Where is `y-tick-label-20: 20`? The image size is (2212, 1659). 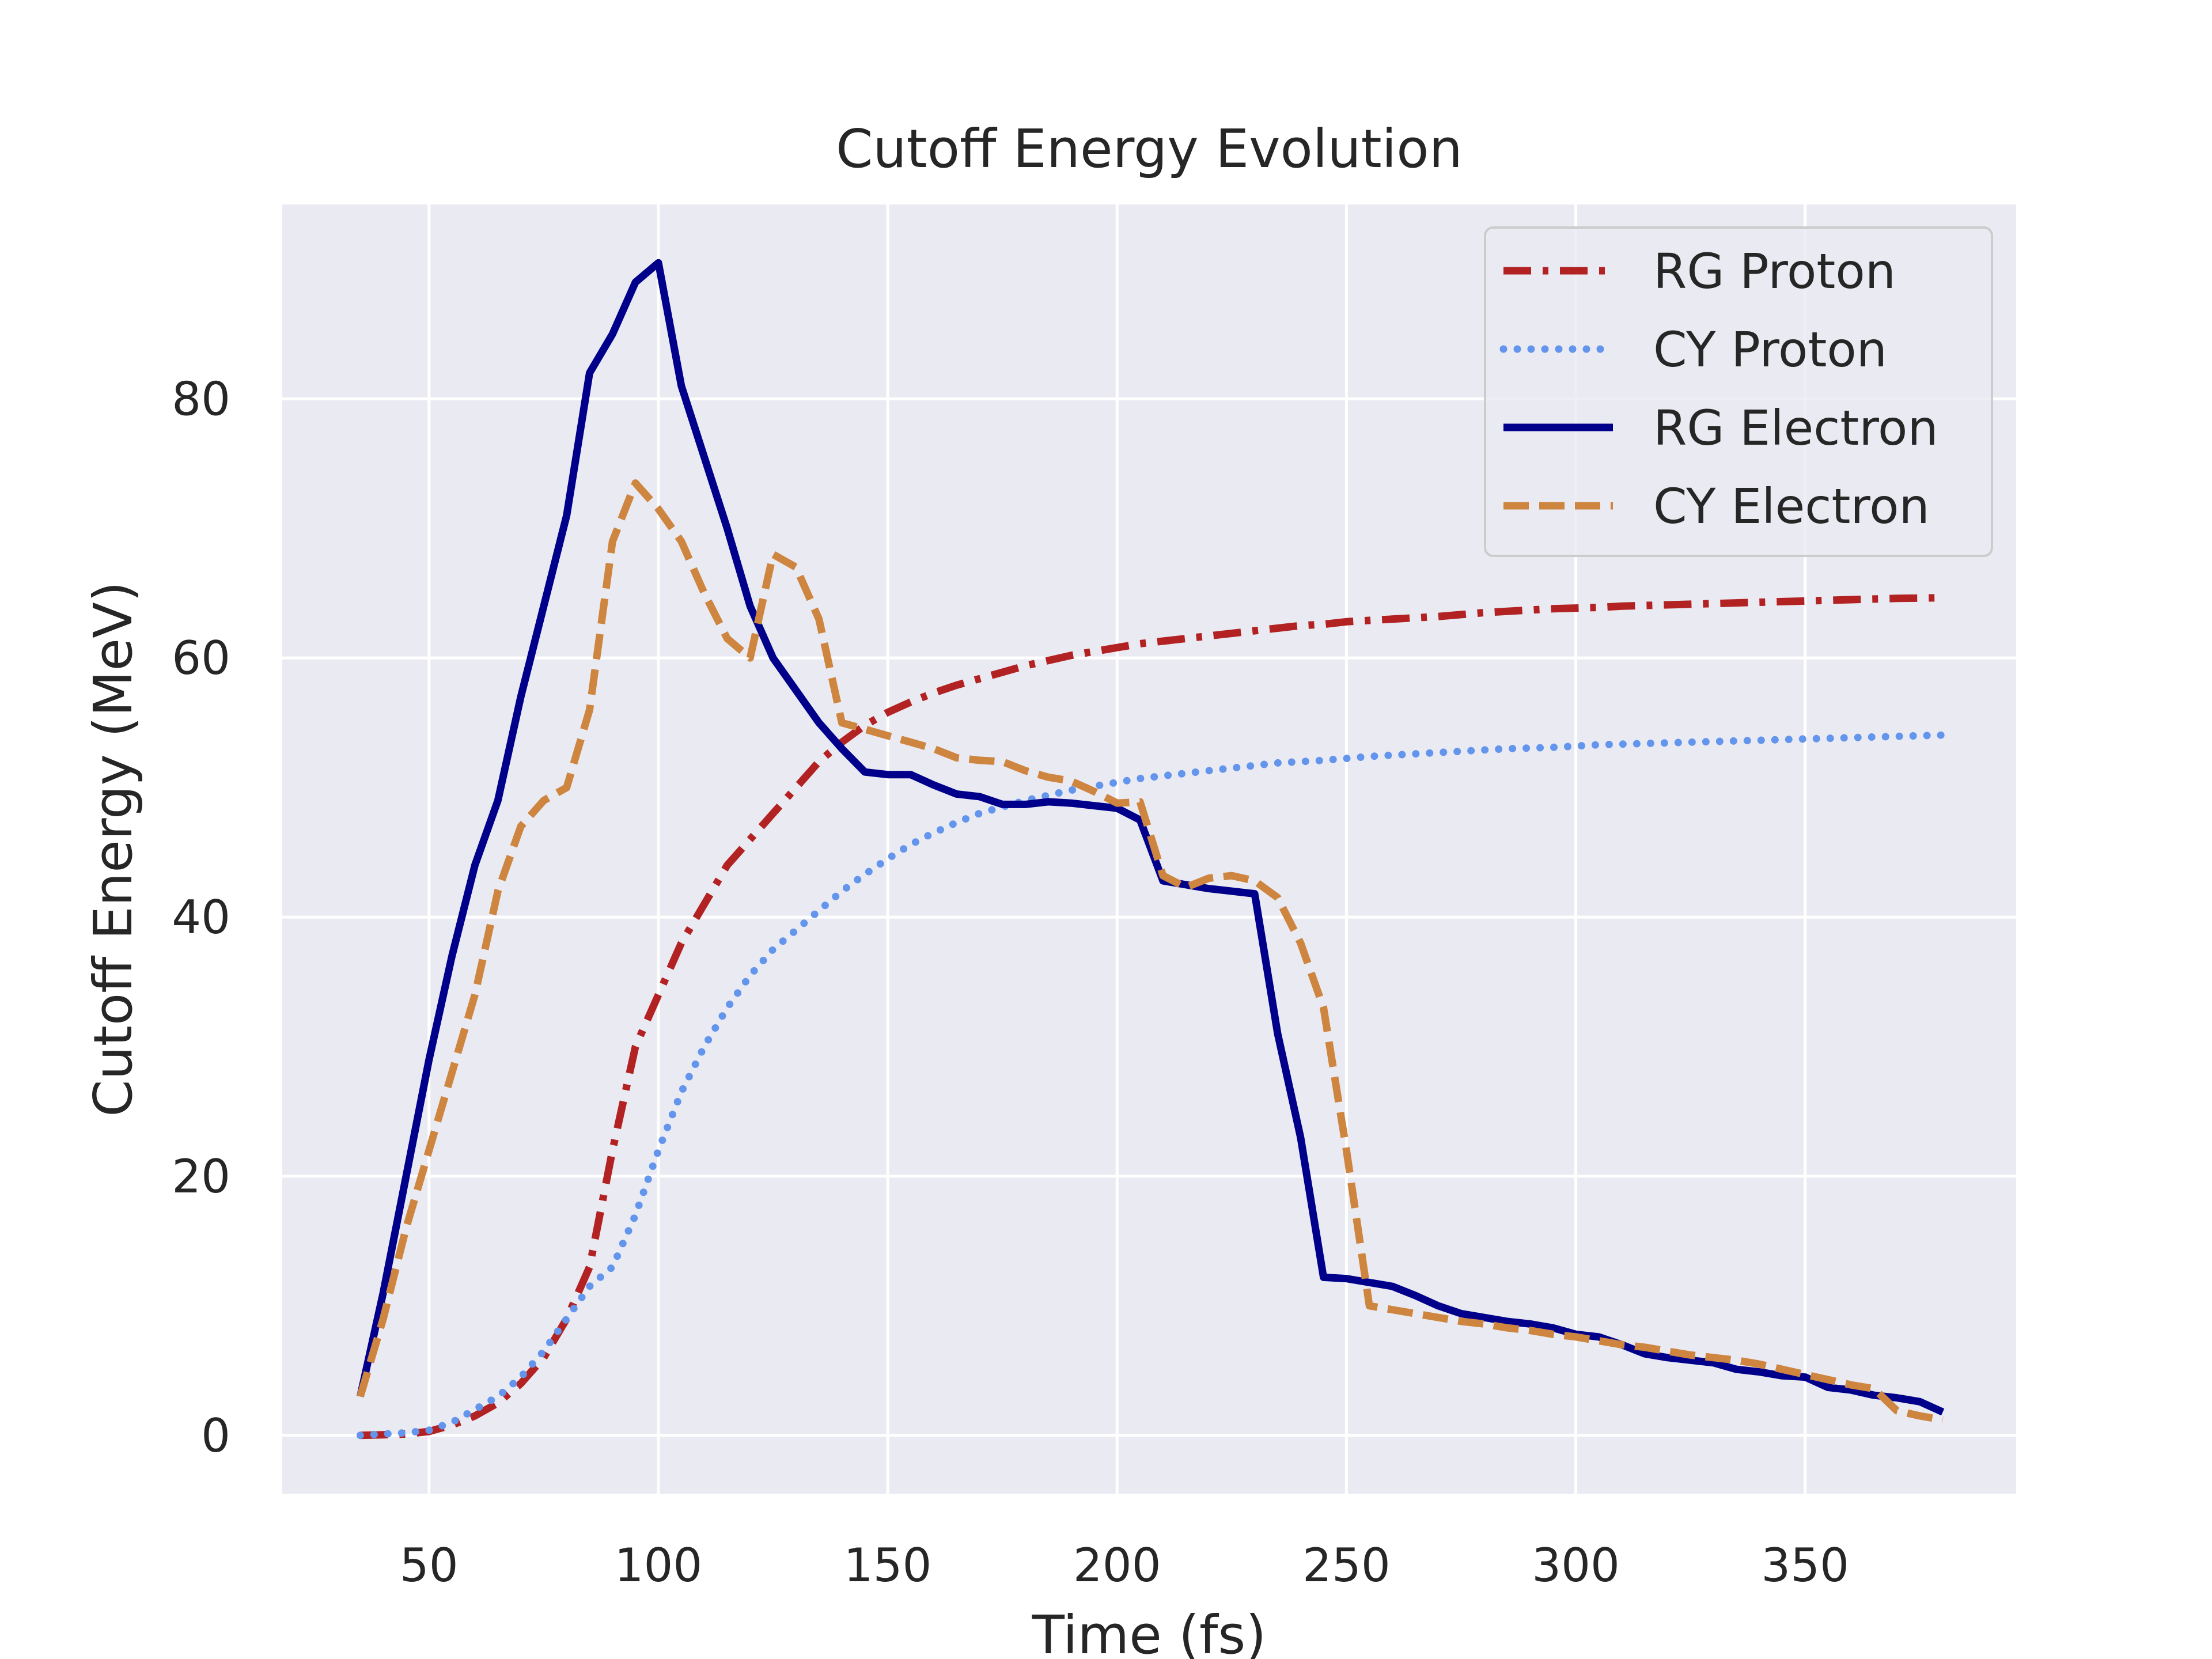
y-tick-label-20: 20 is located at coordinates (201, 1176).